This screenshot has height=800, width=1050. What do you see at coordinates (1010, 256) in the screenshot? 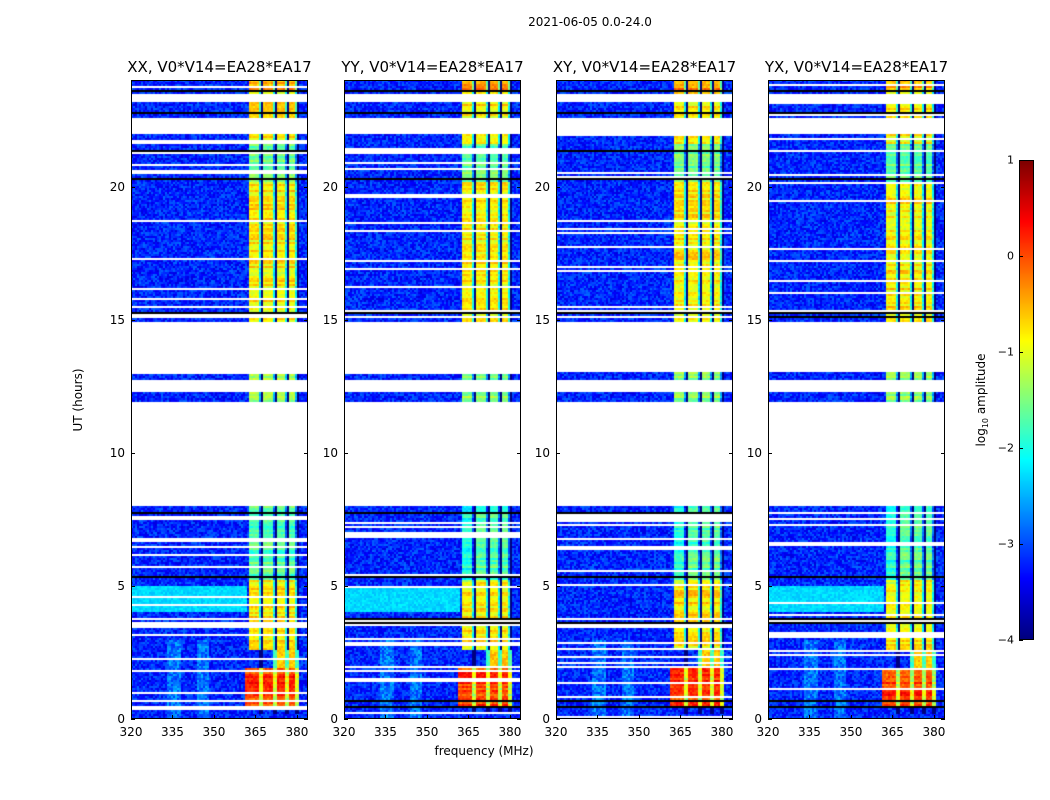
I see `colorbar-tick-label: 0` at bounding box center [1010, 256].